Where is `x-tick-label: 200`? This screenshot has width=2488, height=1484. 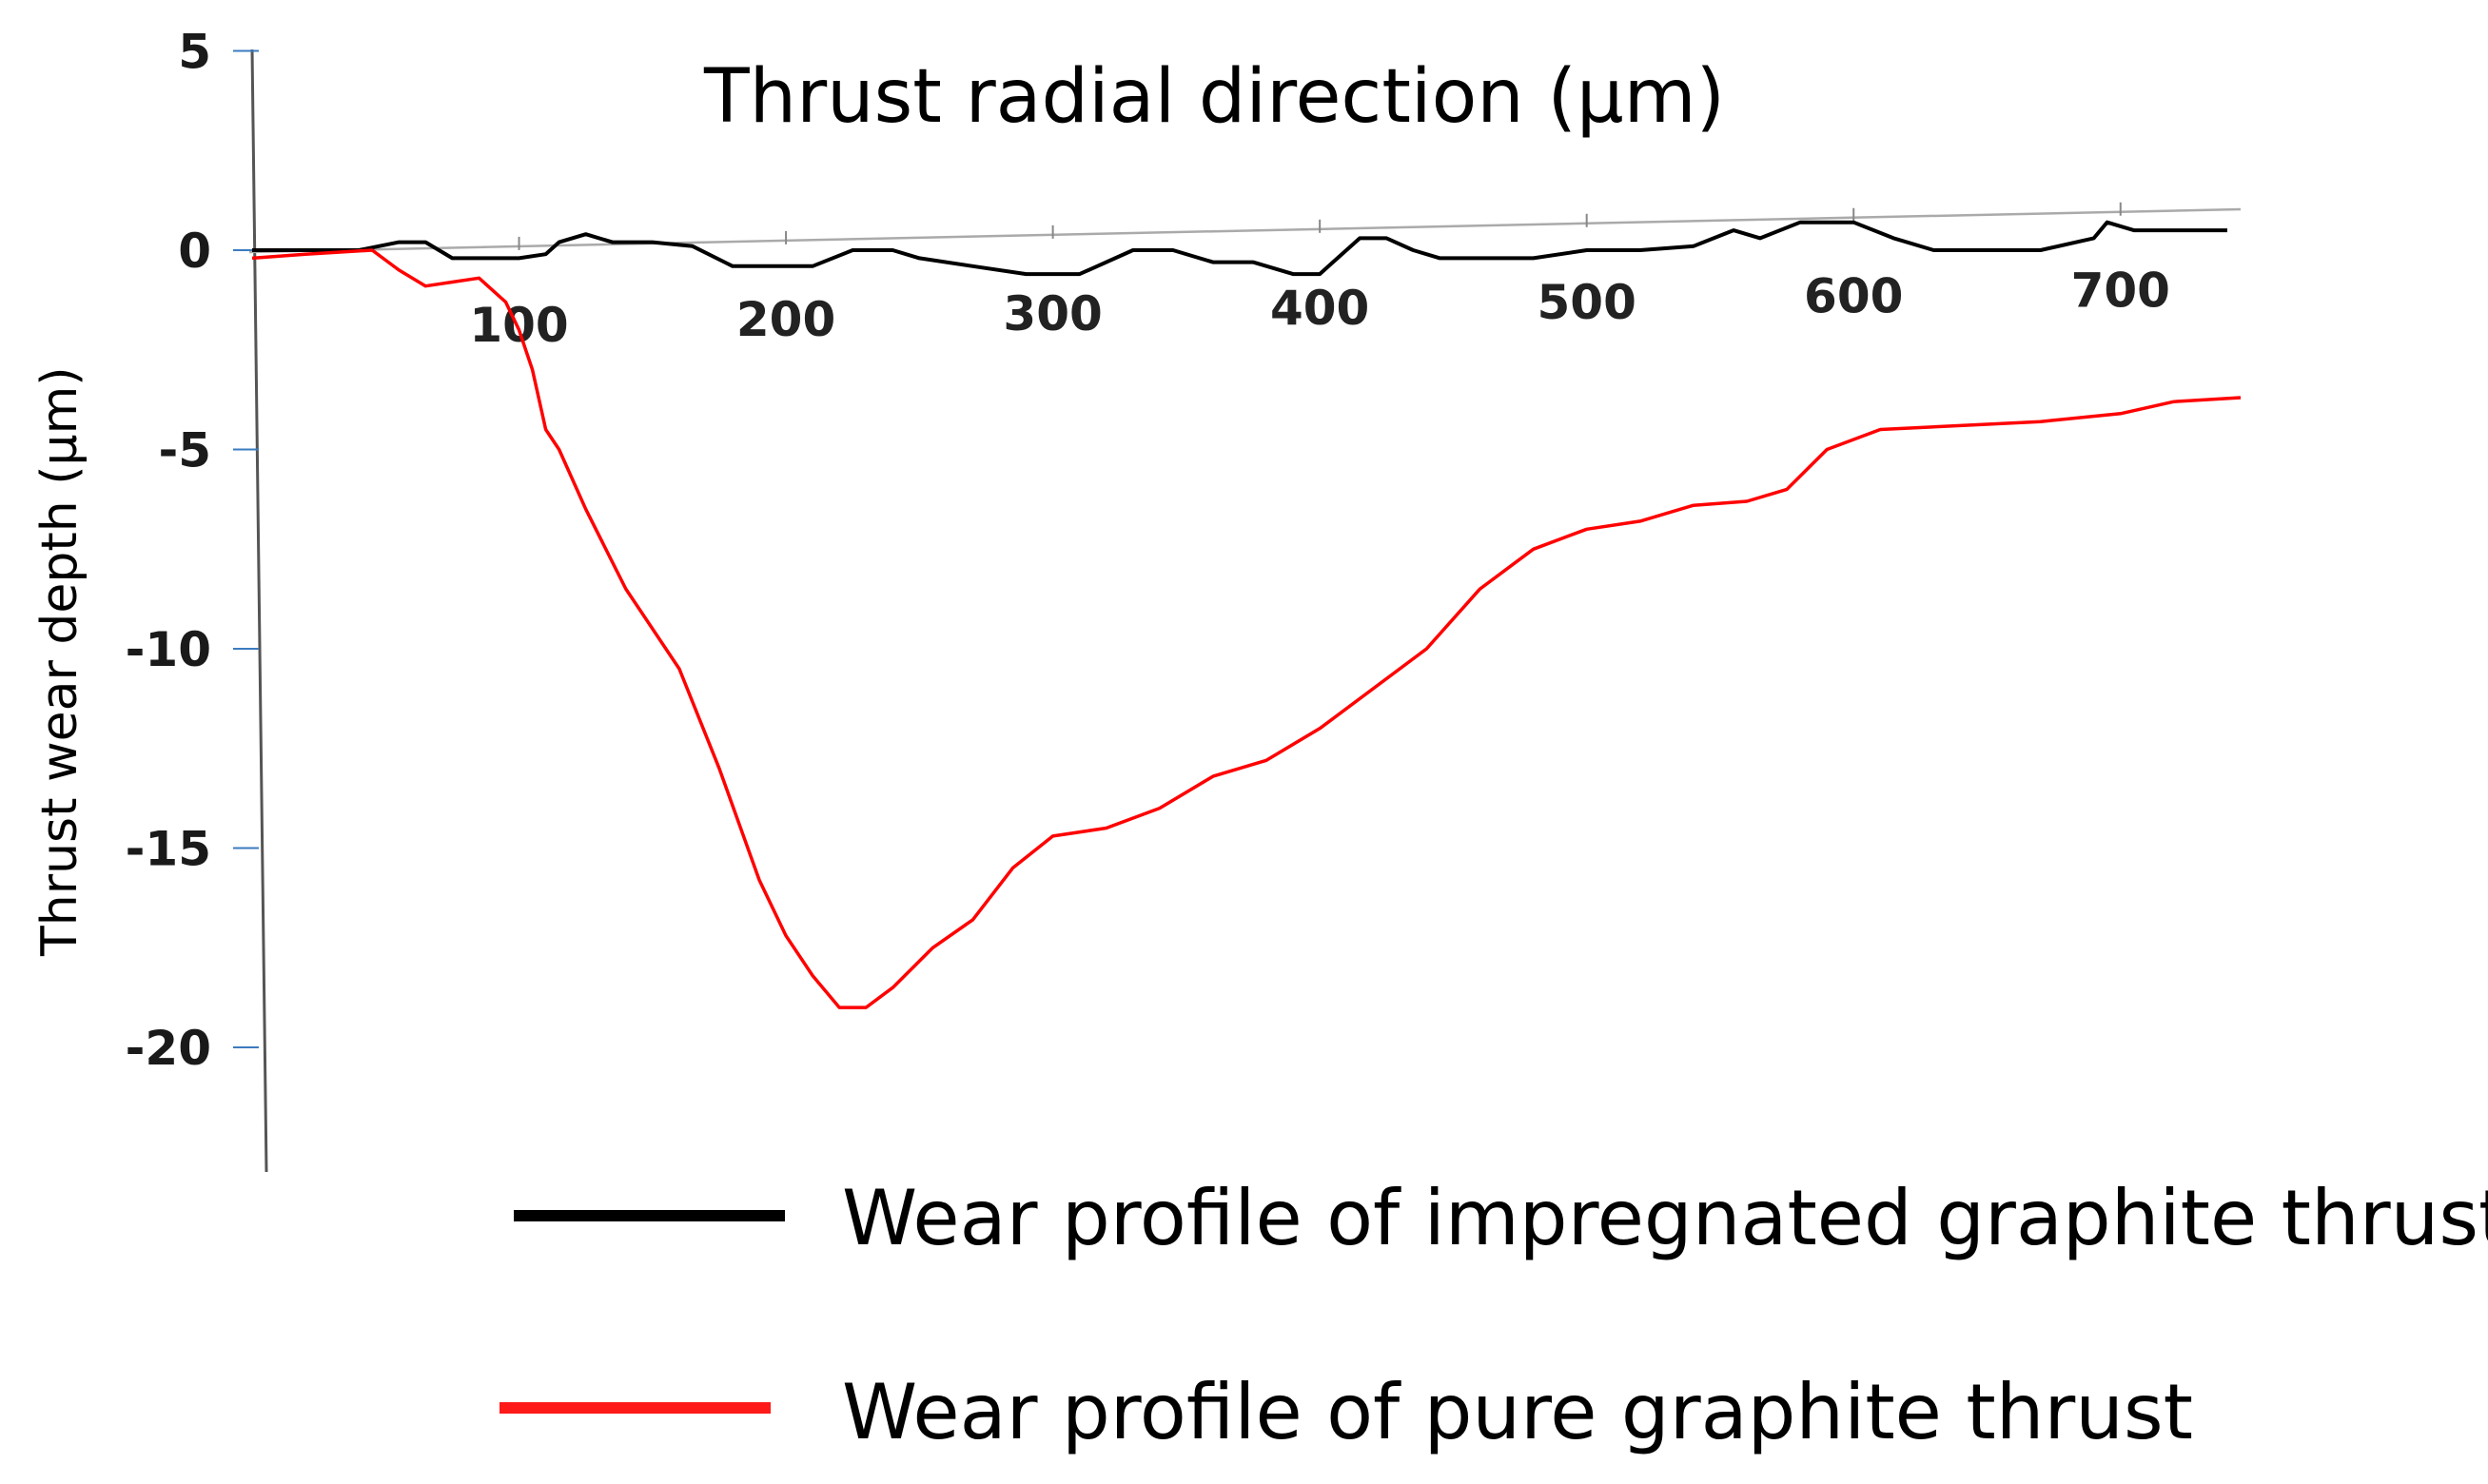
x-tick-label: 200 is located at coordinates (786, 319).